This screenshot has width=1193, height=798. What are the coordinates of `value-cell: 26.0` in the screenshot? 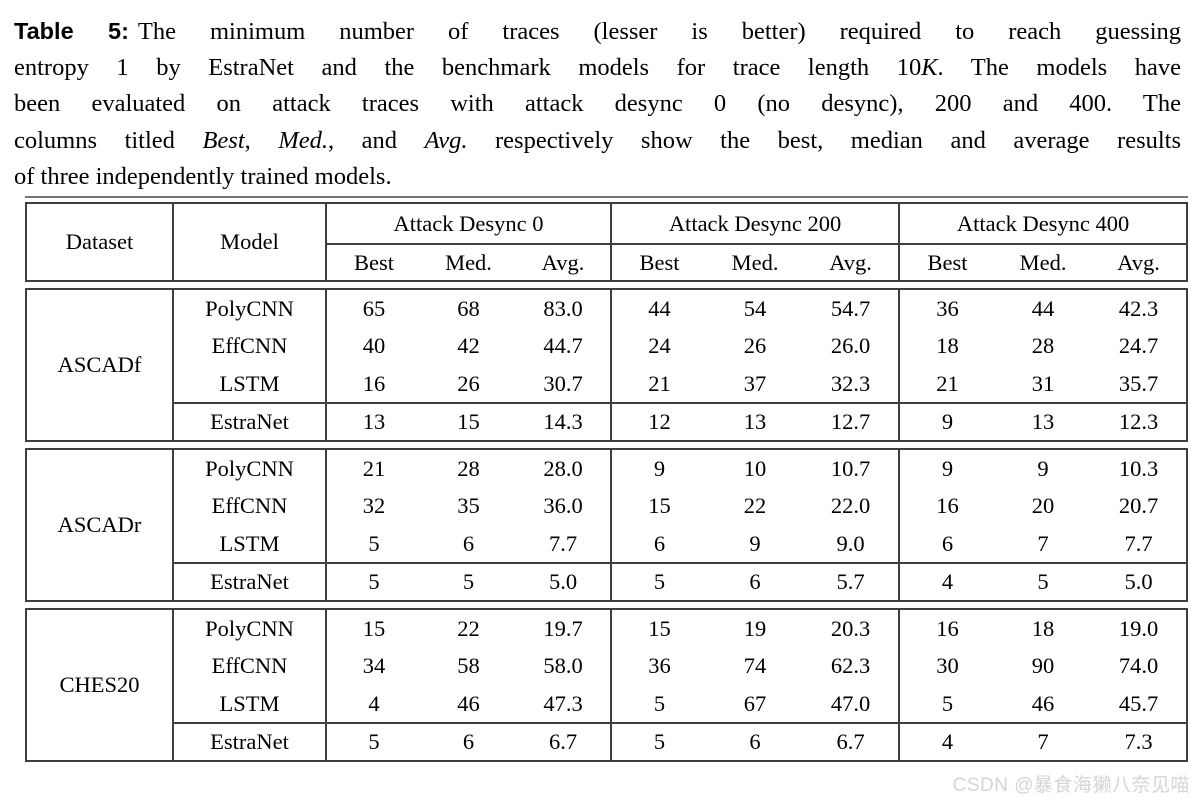 It's located at (850, 345).